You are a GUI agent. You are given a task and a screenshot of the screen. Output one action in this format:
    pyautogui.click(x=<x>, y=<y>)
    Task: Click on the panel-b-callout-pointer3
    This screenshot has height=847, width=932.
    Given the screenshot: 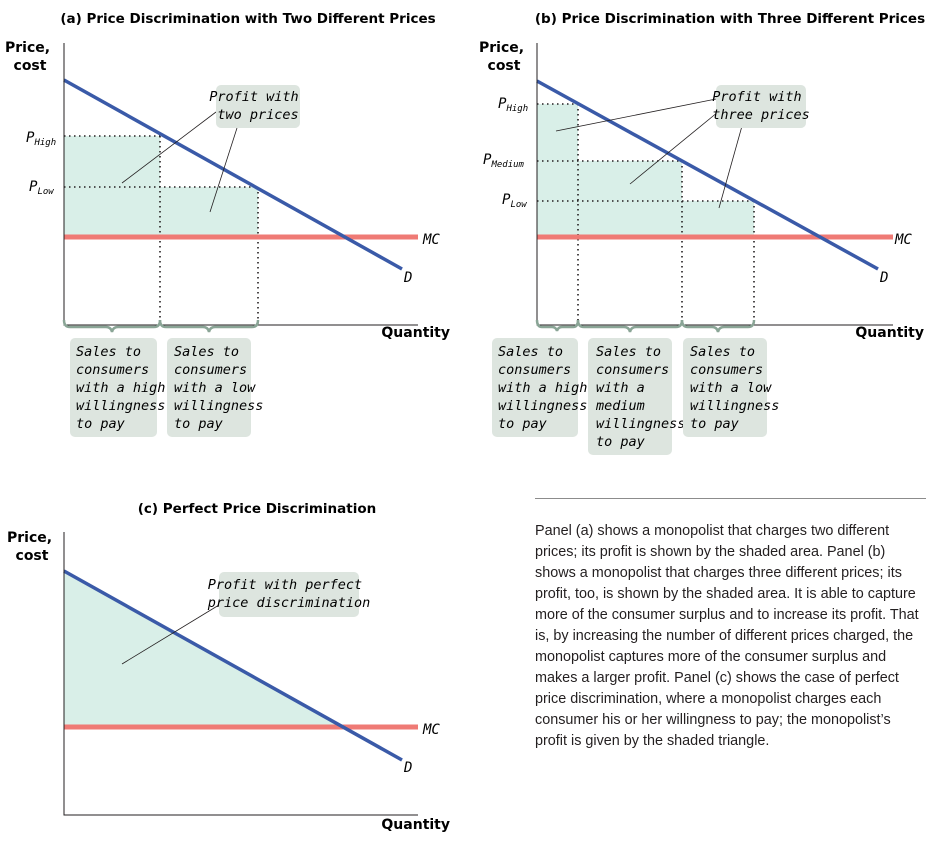 What is the action you would take?
    pyautogui.click(x=730, y=167)
    